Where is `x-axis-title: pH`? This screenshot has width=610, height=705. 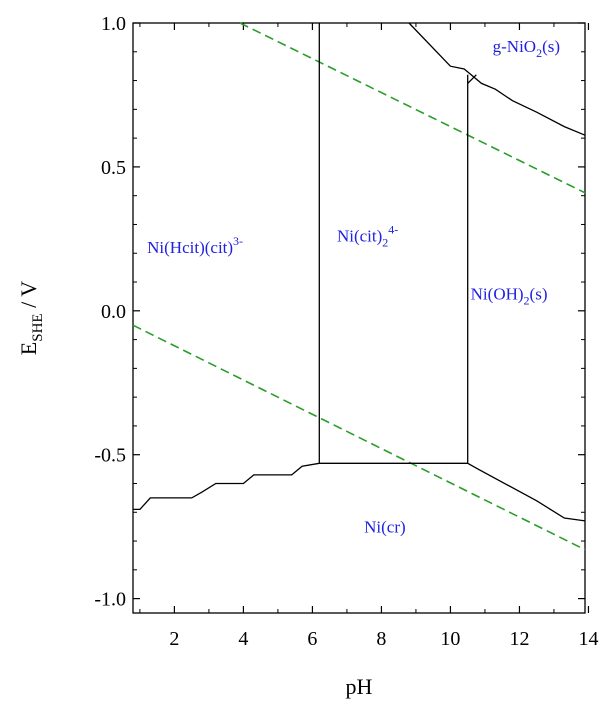
x-axis-title: pH is located at coordinates (359, 686).